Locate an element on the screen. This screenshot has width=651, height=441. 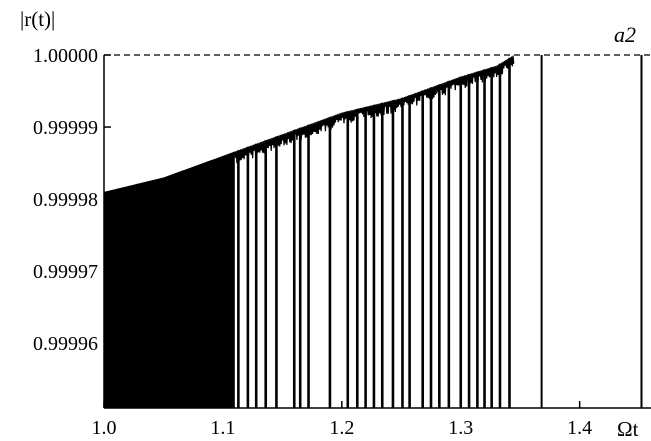
y-axis-label: |r(t)| is located at coordinates (37, 19).